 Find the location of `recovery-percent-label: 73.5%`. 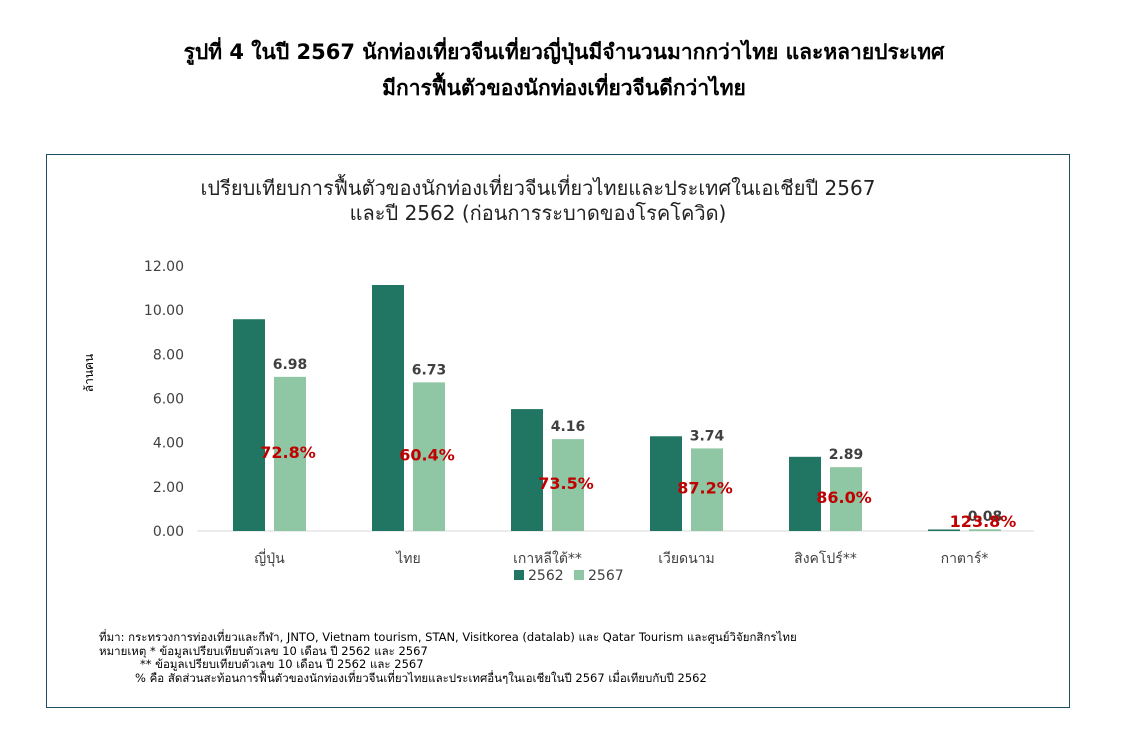

recovery-percent-label: 73.5% is located at coordinates (566, 483).